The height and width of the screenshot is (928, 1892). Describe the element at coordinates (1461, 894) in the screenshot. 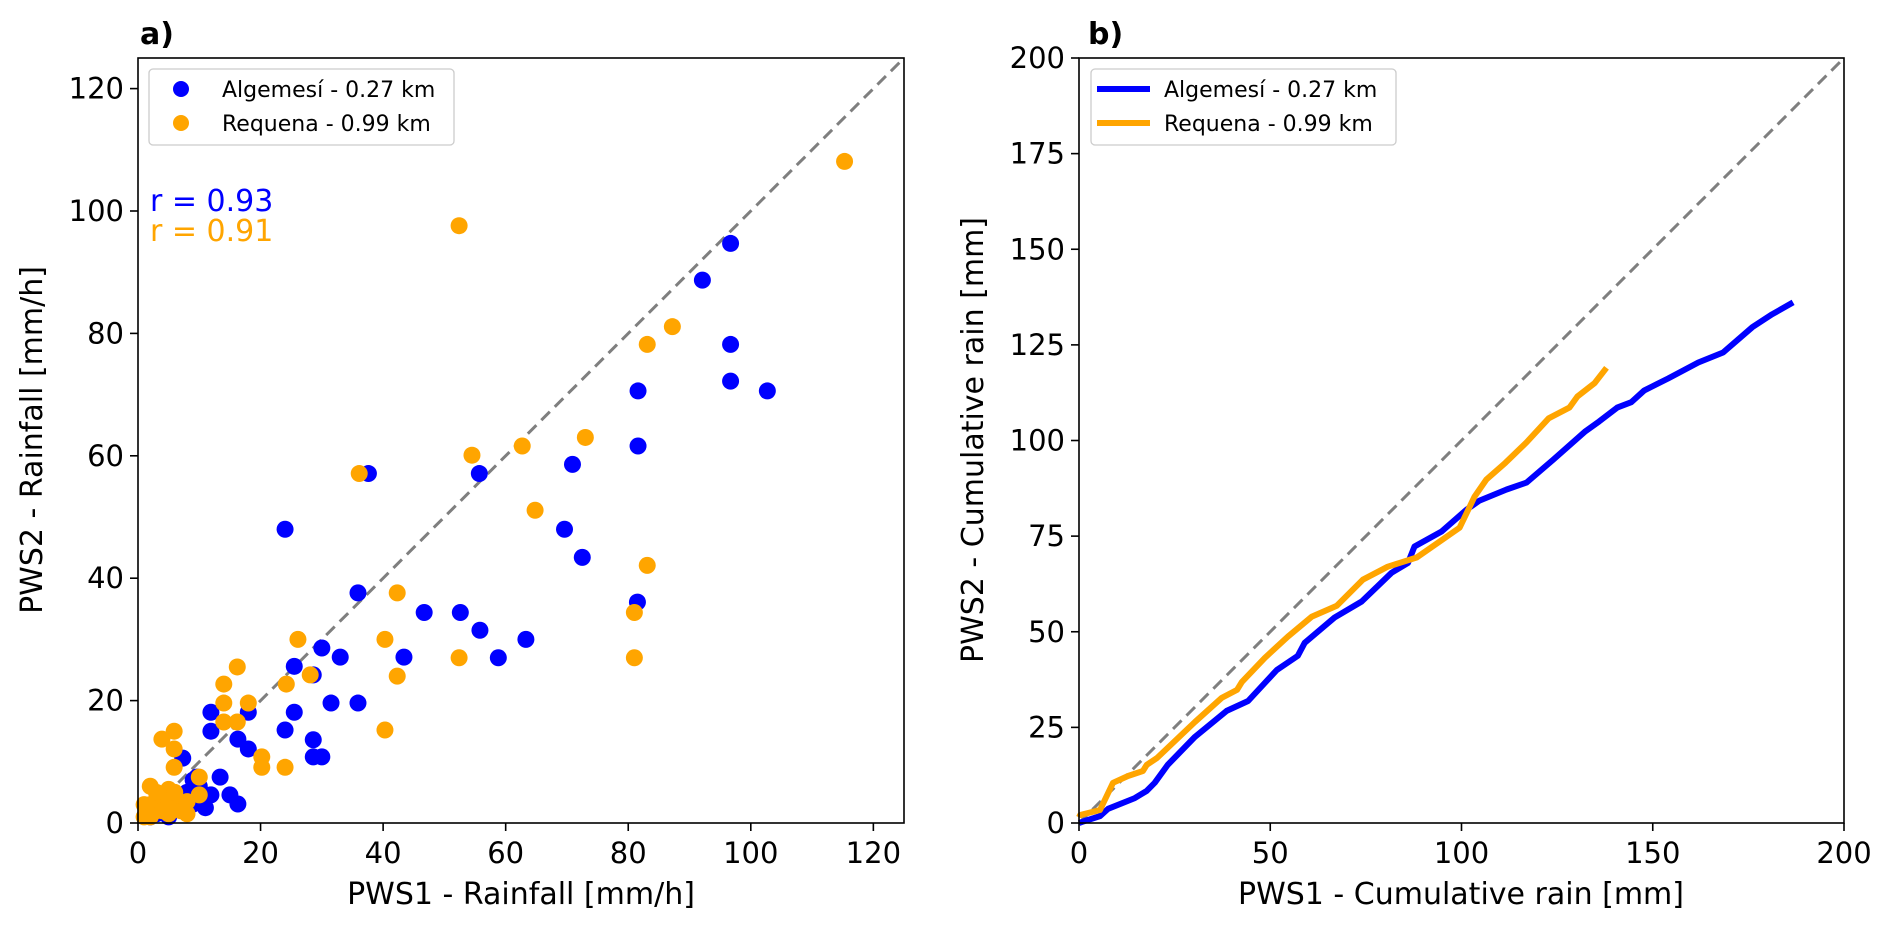

I see `panel-b-x-axis-label: PWS1 - Cumulative rain [mm]` at that location.